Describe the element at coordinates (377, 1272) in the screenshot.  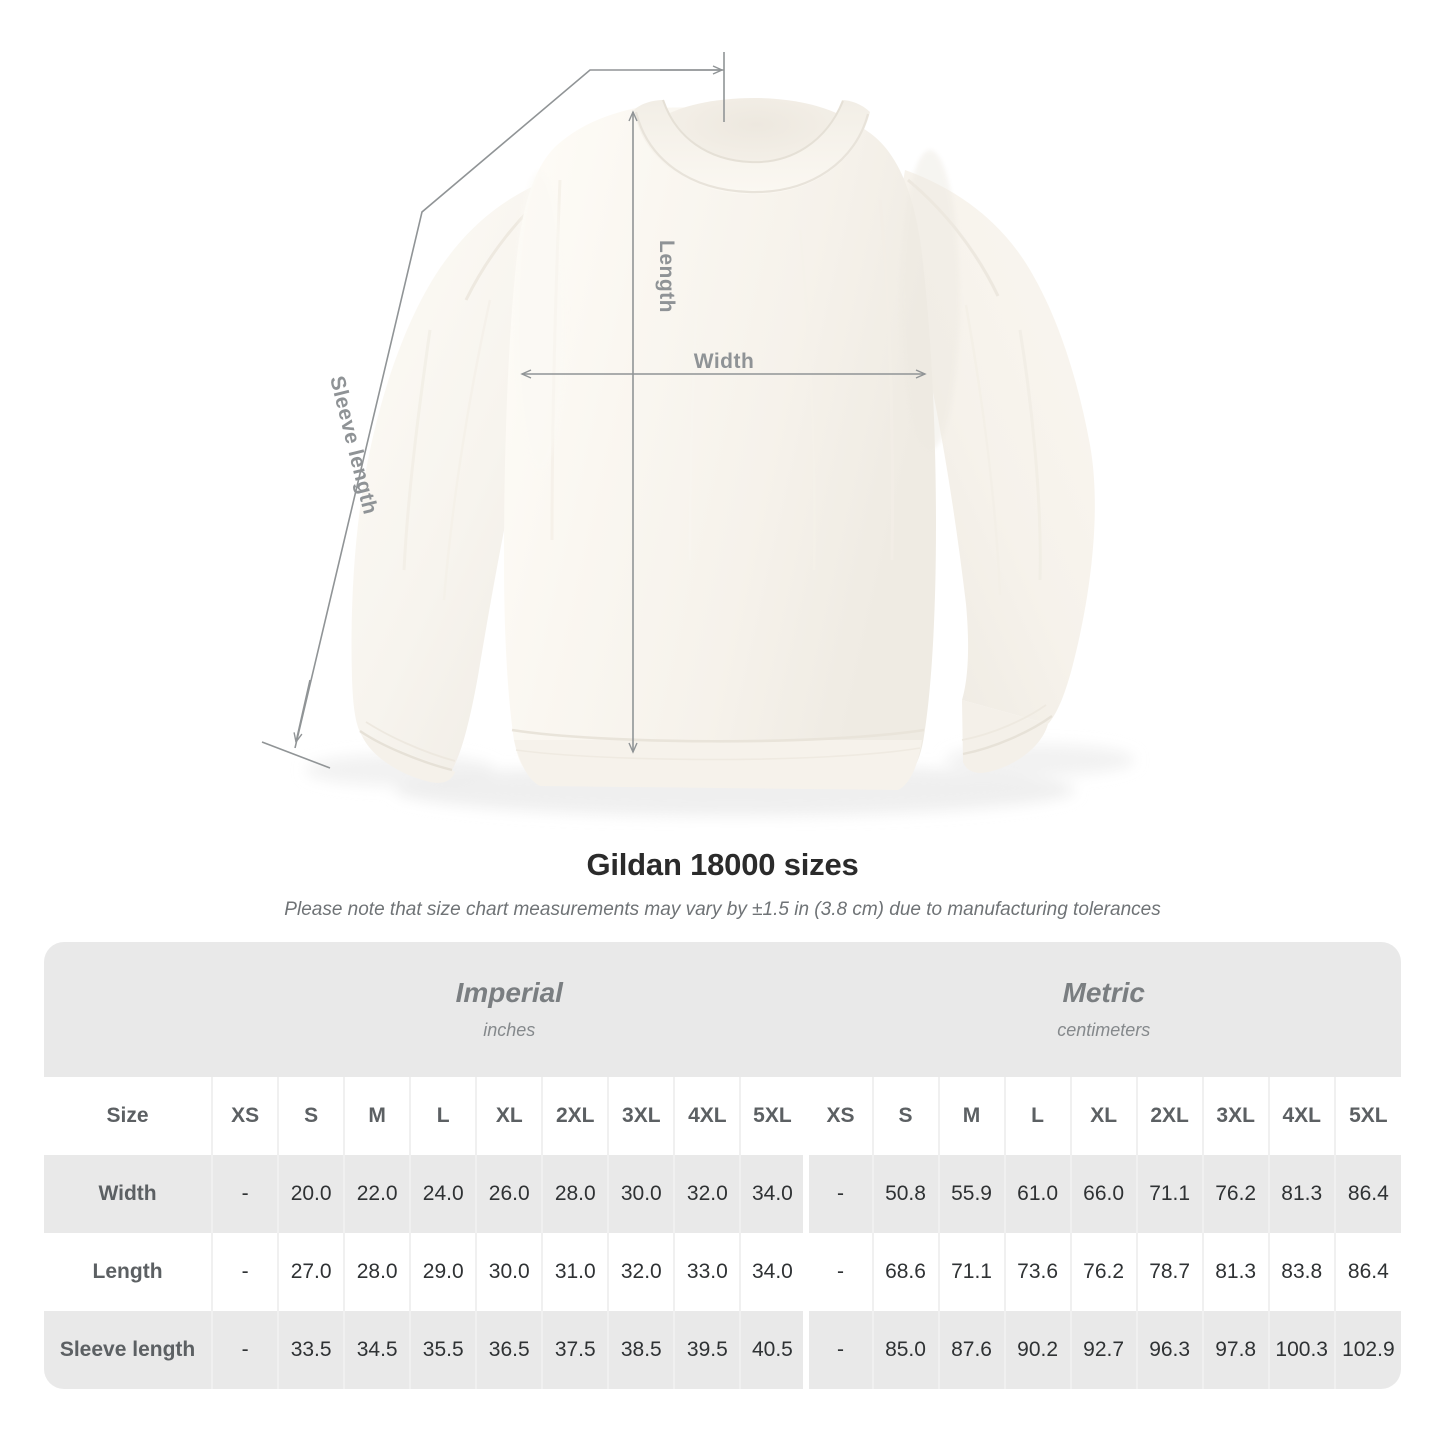
I see `cell-imperial-m: 28.0` at that location.